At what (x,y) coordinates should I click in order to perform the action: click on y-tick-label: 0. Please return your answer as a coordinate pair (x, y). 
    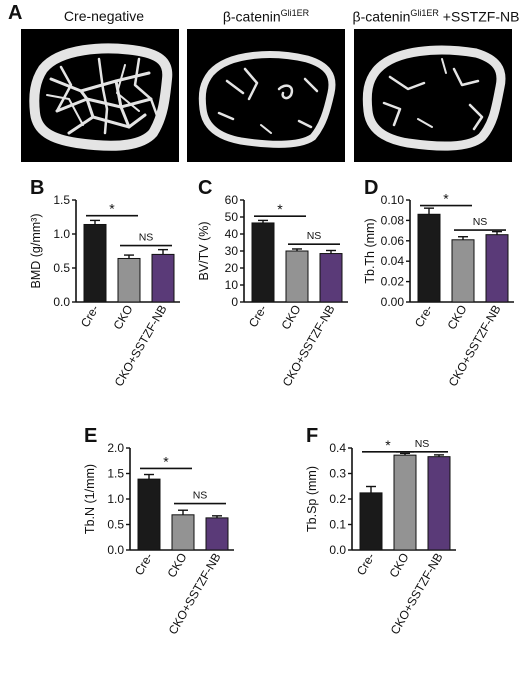
    Looking at the image, I should click on (234, 302).